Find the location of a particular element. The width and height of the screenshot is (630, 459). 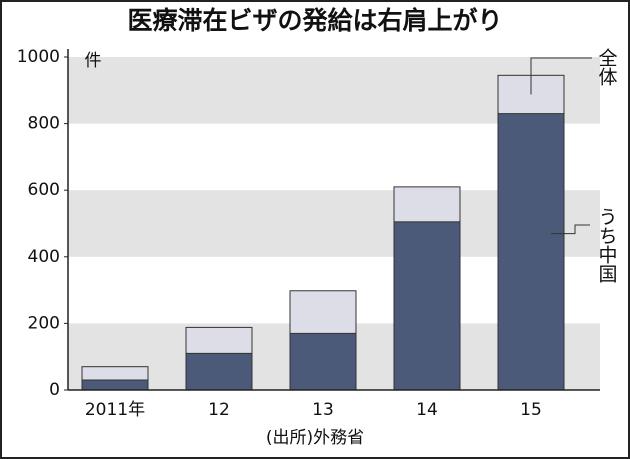

x-tick-label: 12 is located at coordinates (219, 410).